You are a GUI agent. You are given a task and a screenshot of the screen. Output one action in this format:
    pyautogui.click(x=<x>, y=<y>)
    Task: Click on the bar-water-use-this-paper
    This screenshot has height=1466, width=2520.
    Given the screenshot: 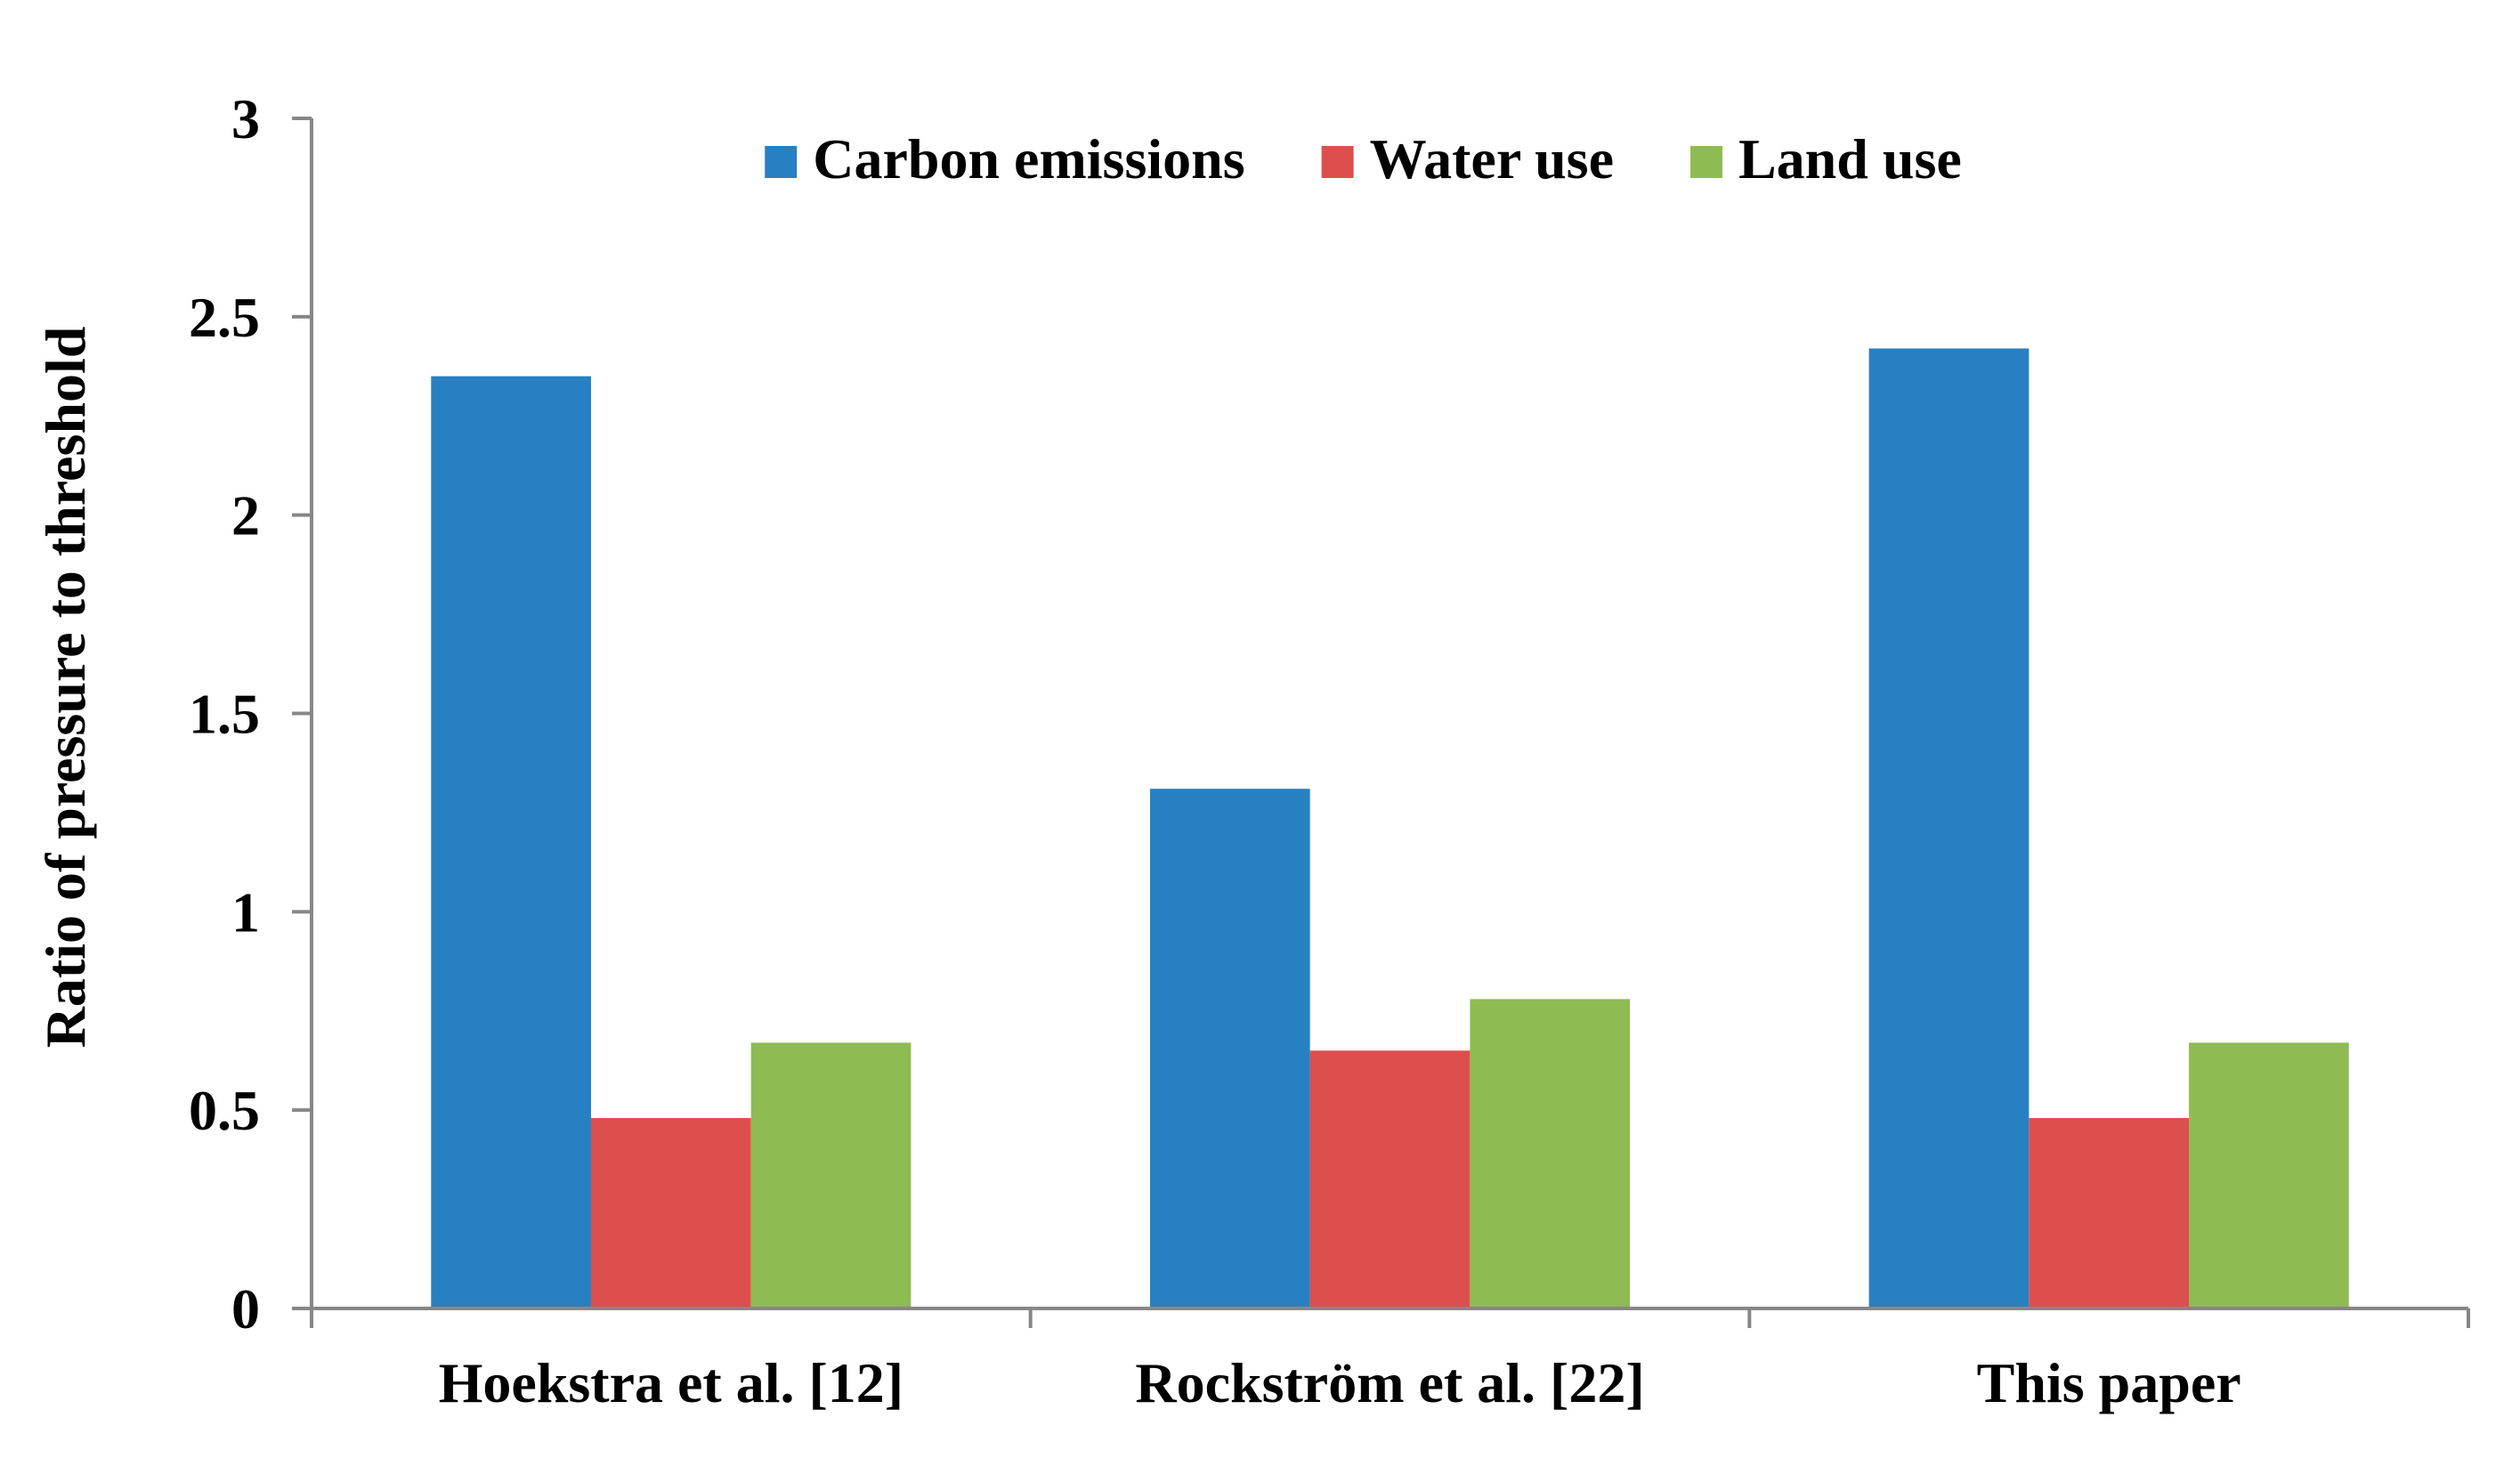 What is the action you would take?
    pyautogui.click(x=2109, y=1213)
    